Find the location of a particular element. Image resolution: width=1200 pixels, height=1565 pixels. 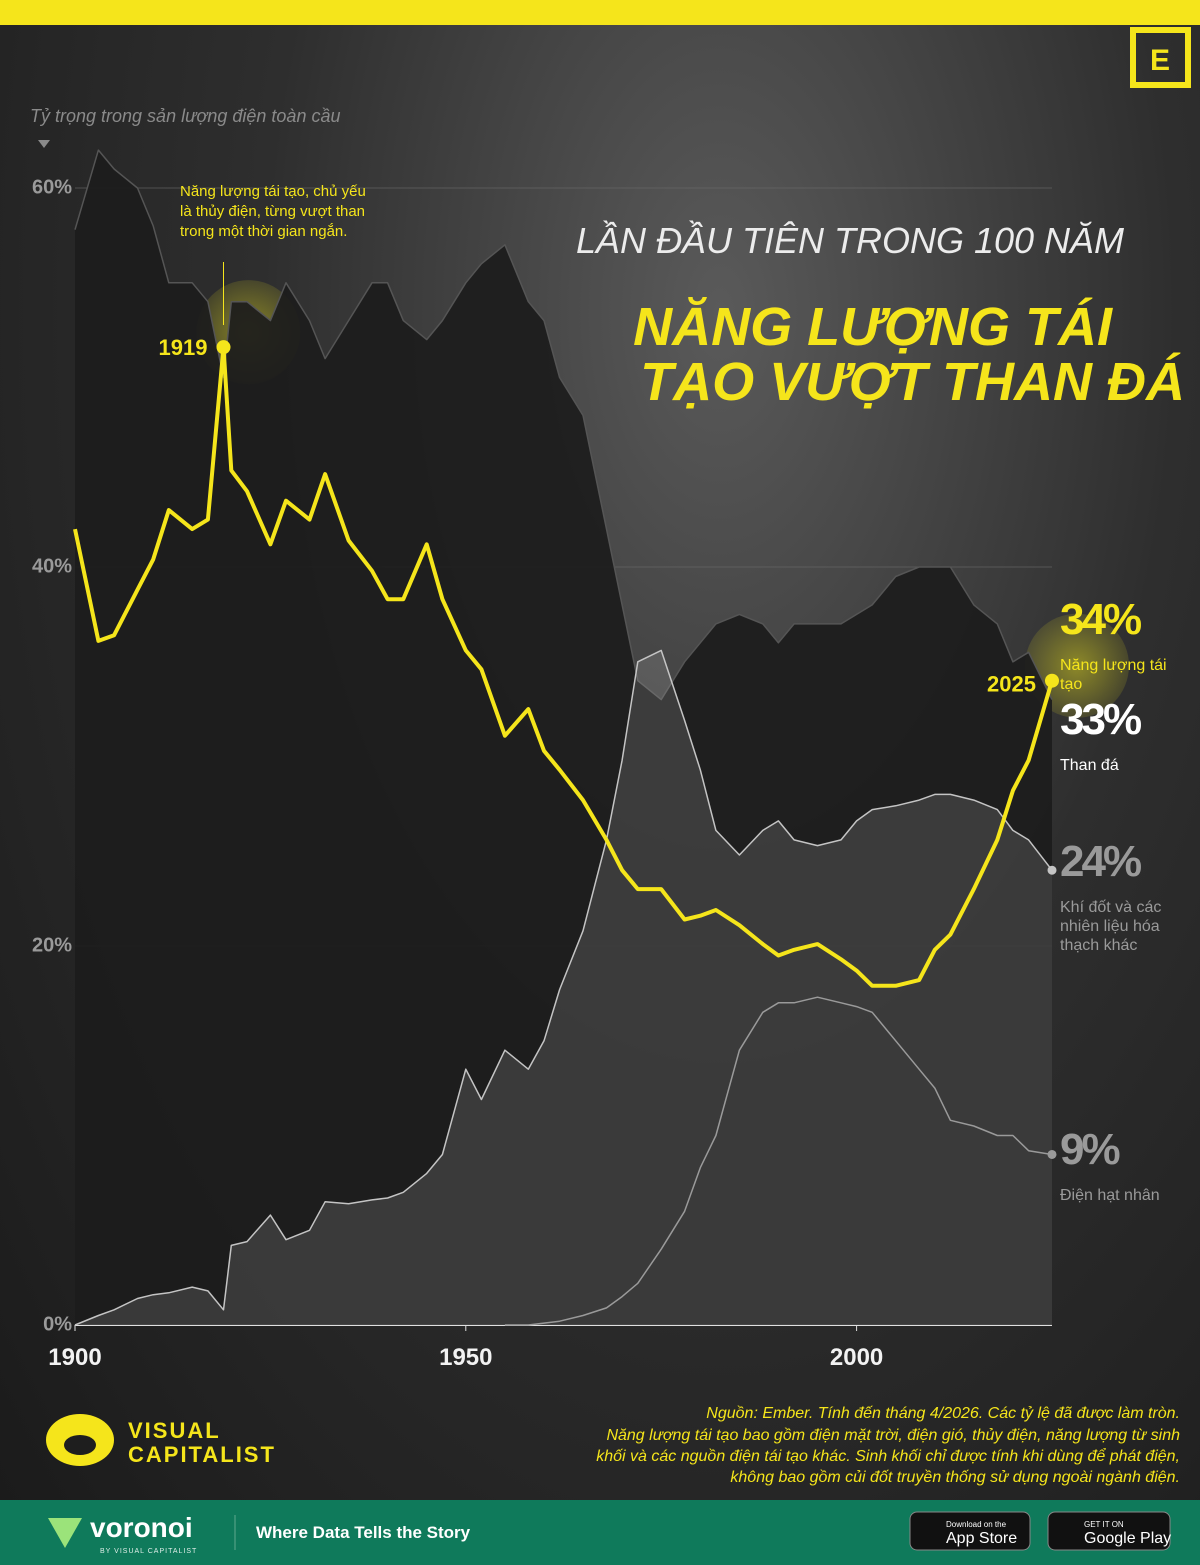

app-store-text: Download on the is located at coordinates (976, 1524).